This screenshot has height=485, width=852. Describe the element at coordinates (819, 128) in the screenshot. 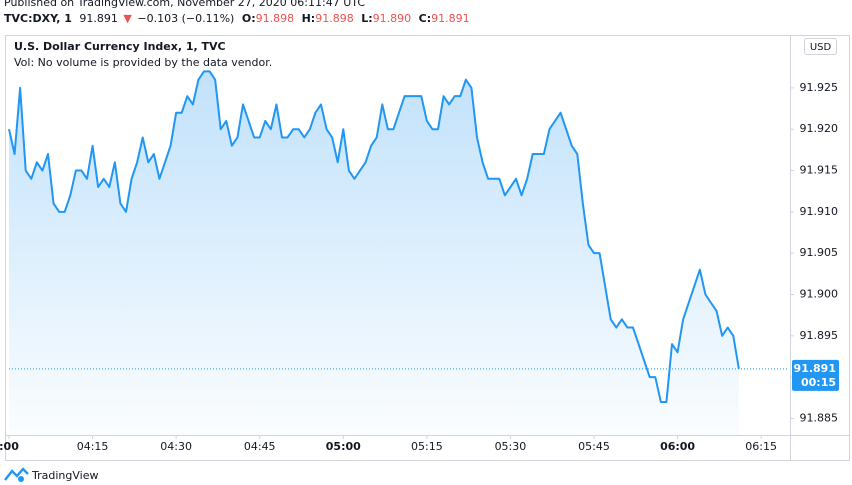

I see `y-tick-label: 91.920` at that location.